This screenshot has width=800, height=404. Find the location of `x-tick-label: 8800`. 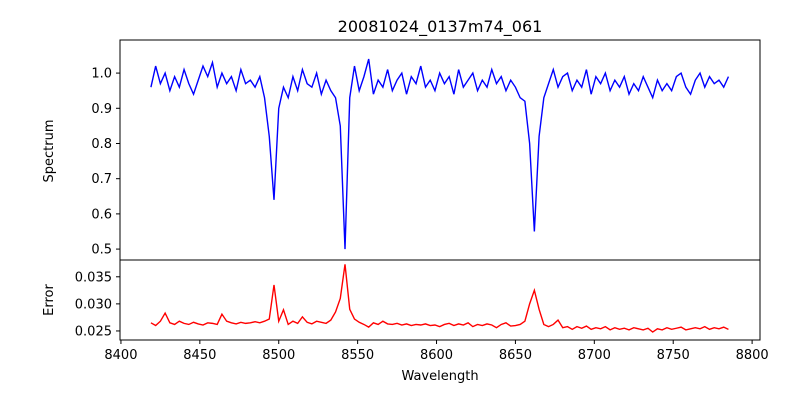

x-tick-label: 8800 is located at coordinates (752, 355).